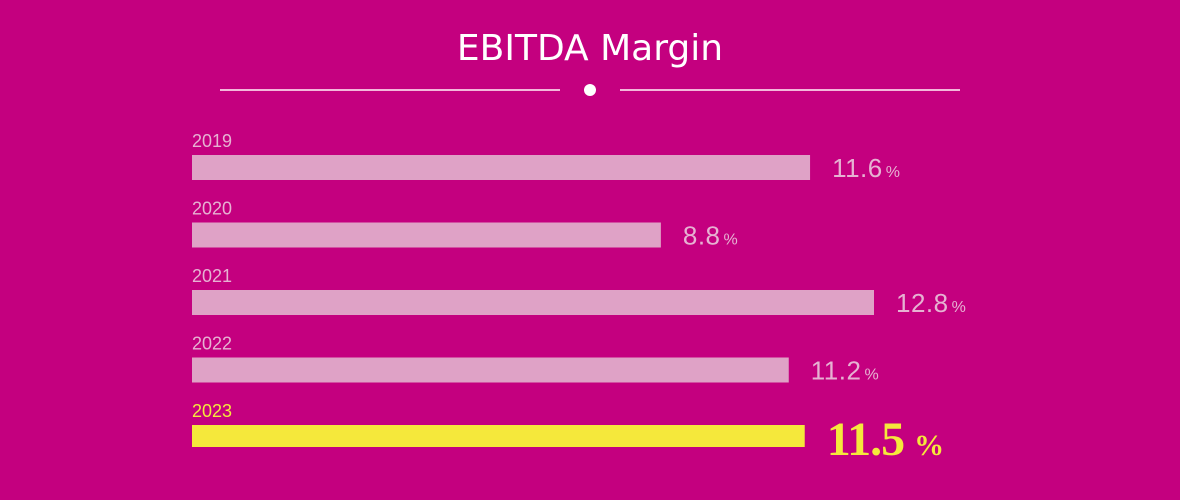 This screenshot has width=1180, height=500. What do you see at coordinates (865, 439) in the screenshot?
I see `value-label: 11.5` at bounding box center [865, 439].